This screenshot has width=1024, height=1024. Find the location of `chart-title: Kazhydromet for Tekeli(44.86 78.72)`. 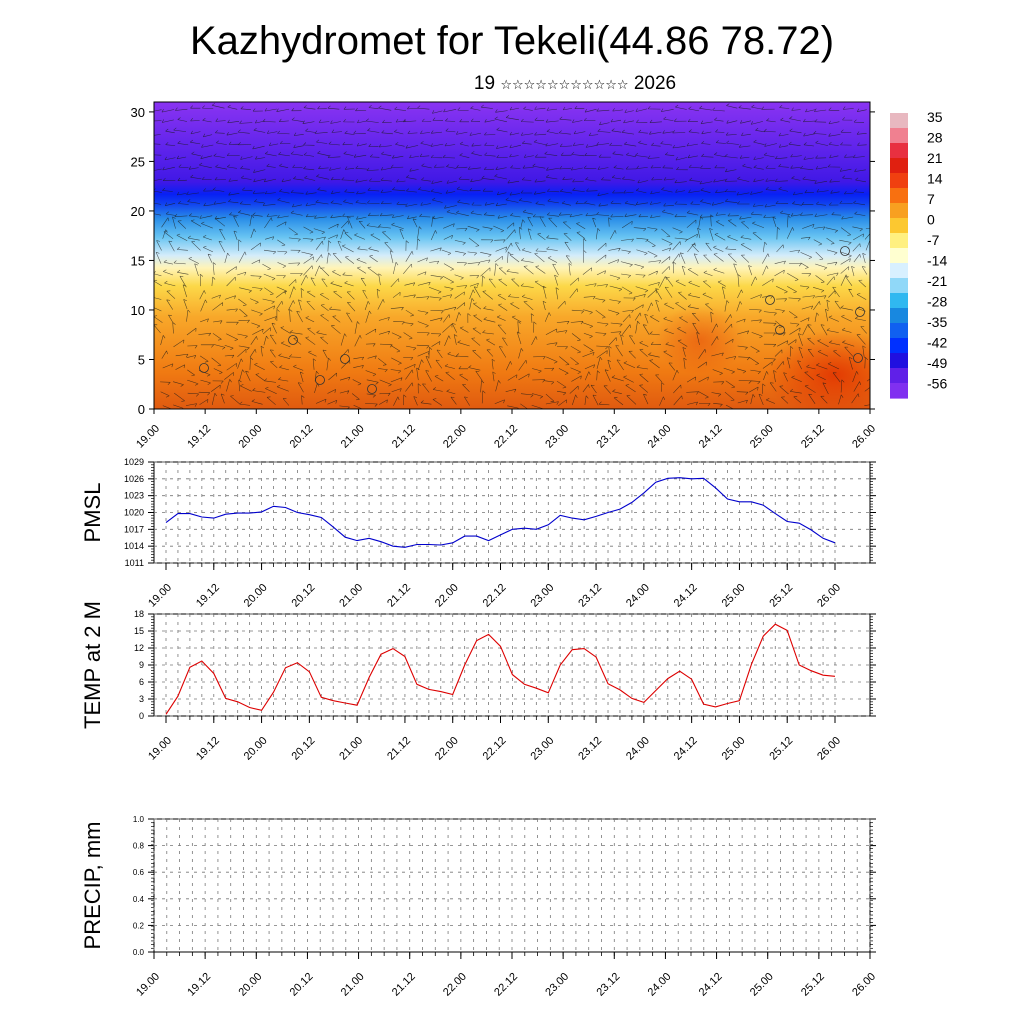

chart-title: Kazhydromet for Tekeli(44.86 78.72) is located at coordinates (512, 41).